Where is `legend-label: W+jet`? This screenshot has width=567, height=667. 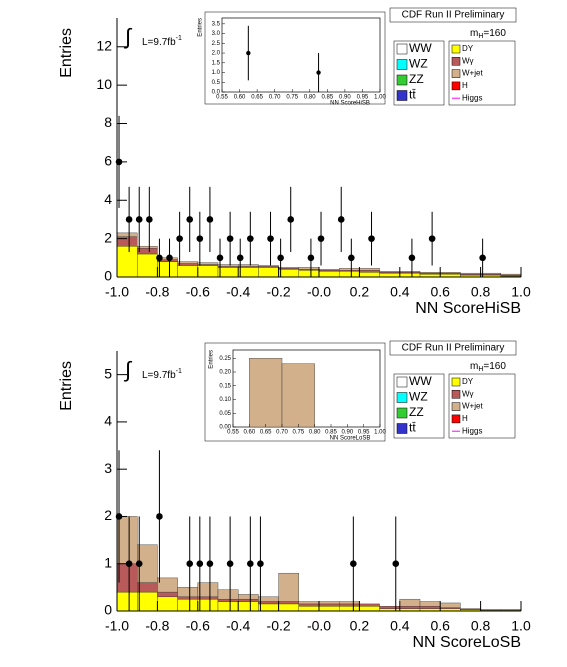
legend-label: W+jet is located at coordinates (472, 406).